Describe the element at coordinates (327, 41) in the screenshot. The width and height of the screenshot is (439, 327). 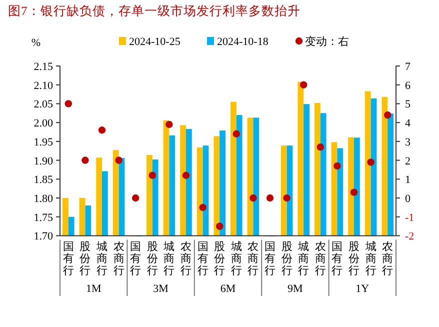
I see `legend-label: 变动：右` at that location.